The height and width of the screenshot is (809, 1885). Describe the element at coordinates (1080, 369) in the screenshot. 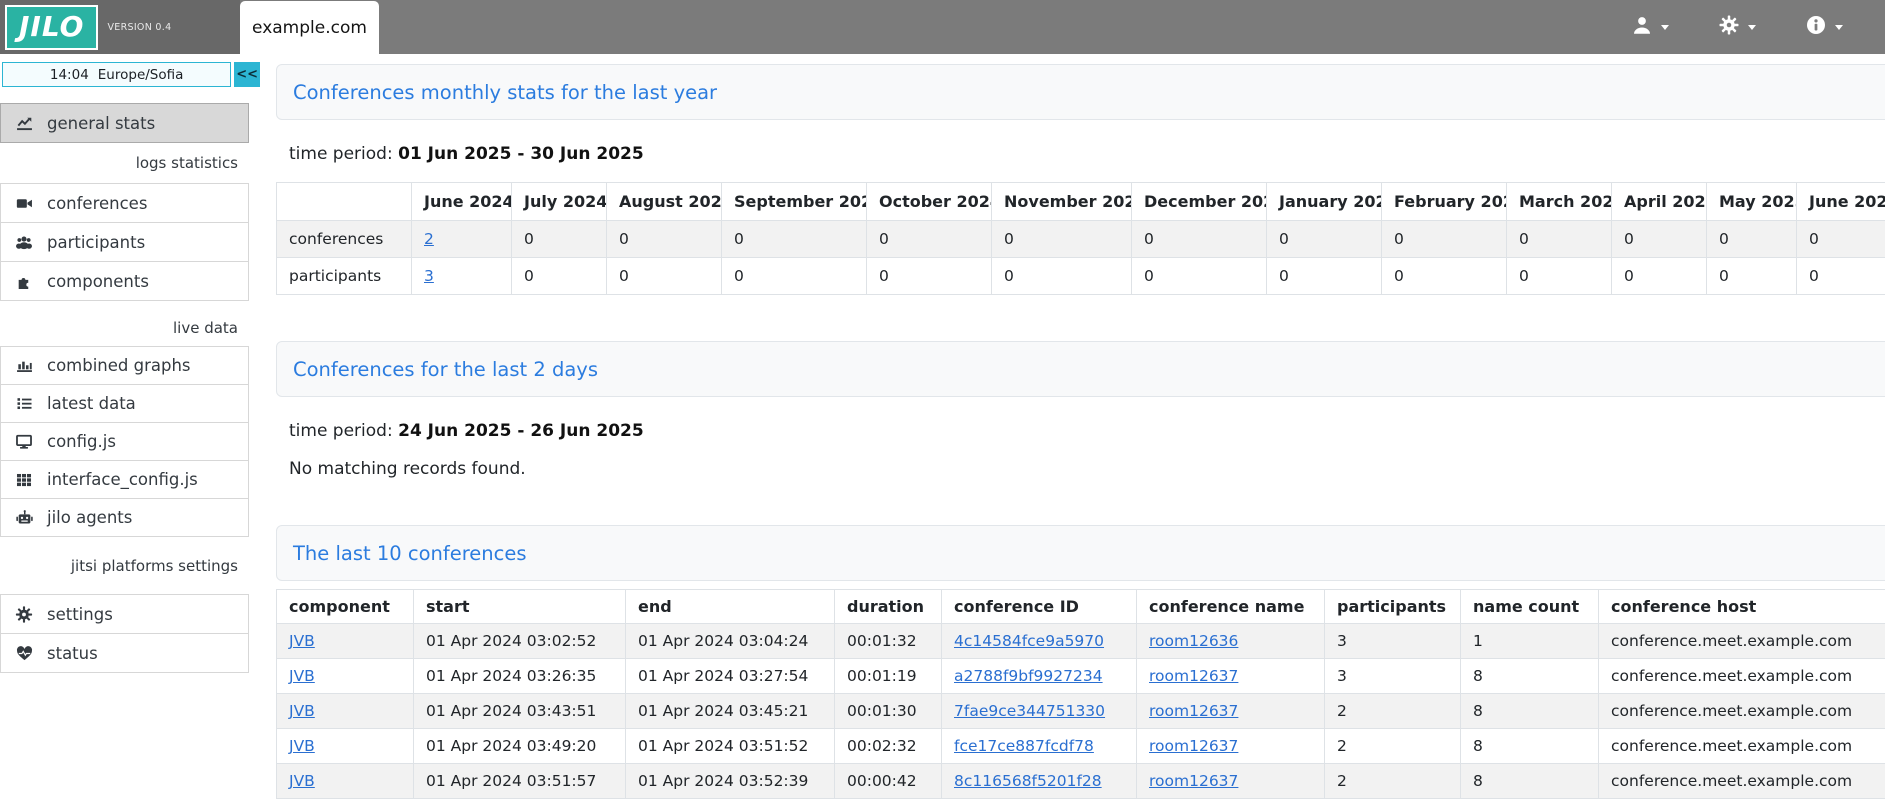

I see `panel-last2days-header: Conferences for the last 2 days` at that location.